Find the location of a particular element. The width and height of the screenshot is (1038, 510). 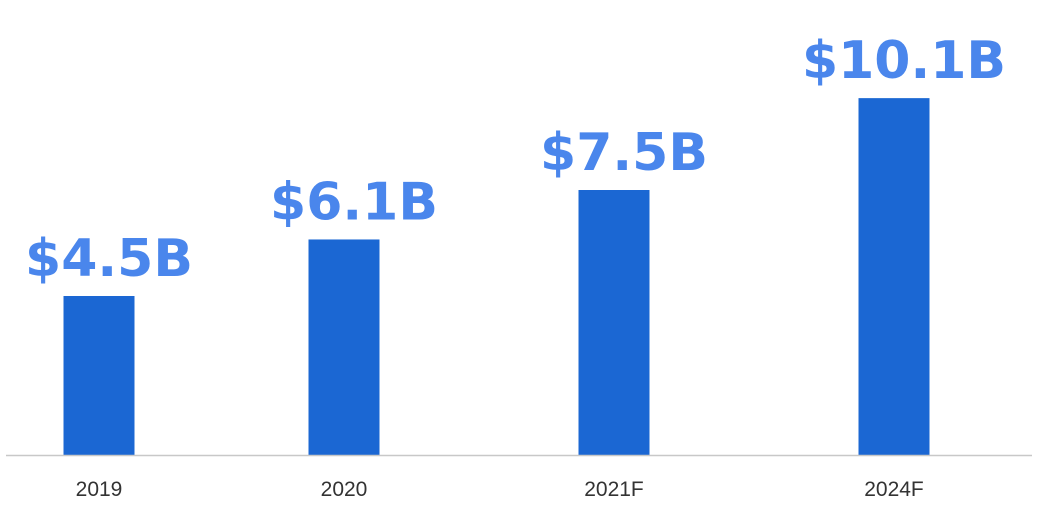

data-label-2020: $6.1B is located at coordinates (354, 202).